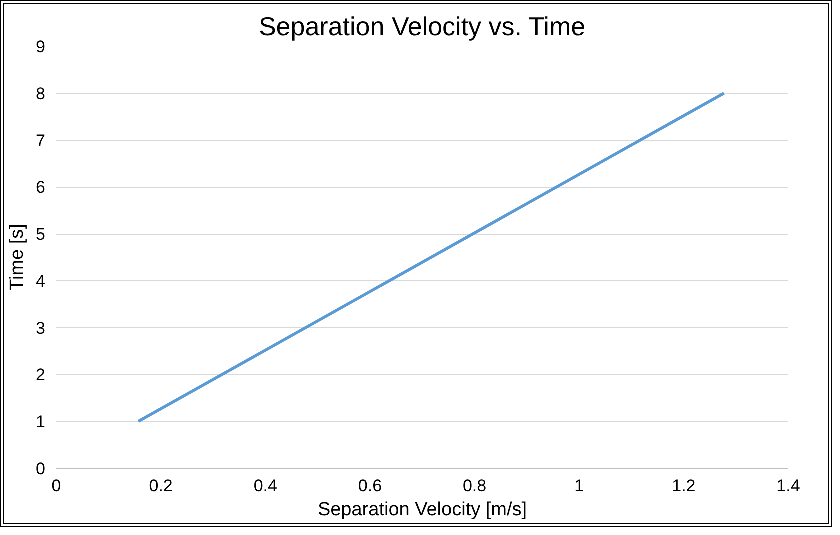 The width and height of the screenshot is (840, 535). Describe the element at coordinates (266, 486) in the screenshot. I see `x-tick-label: 0.4` at that location.